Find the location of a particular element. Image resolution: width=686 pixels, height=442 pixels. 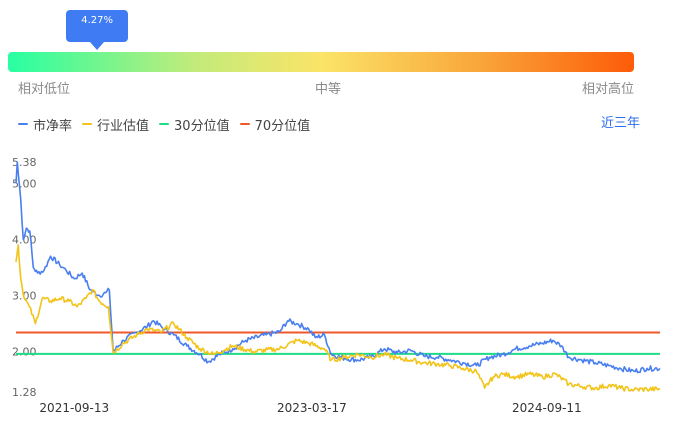

legend-item-industry: 行业估值 is located at coordinates (115, 124).